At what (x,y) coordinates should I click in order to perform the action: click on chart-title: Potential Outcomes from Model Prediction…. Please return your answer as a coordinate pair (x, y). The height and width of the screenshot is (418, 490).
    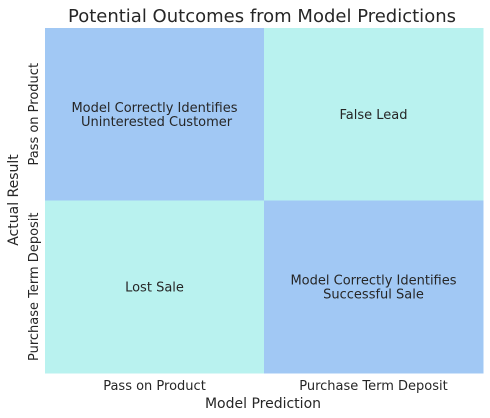
    Looking at the image, I should click on (262, 16).